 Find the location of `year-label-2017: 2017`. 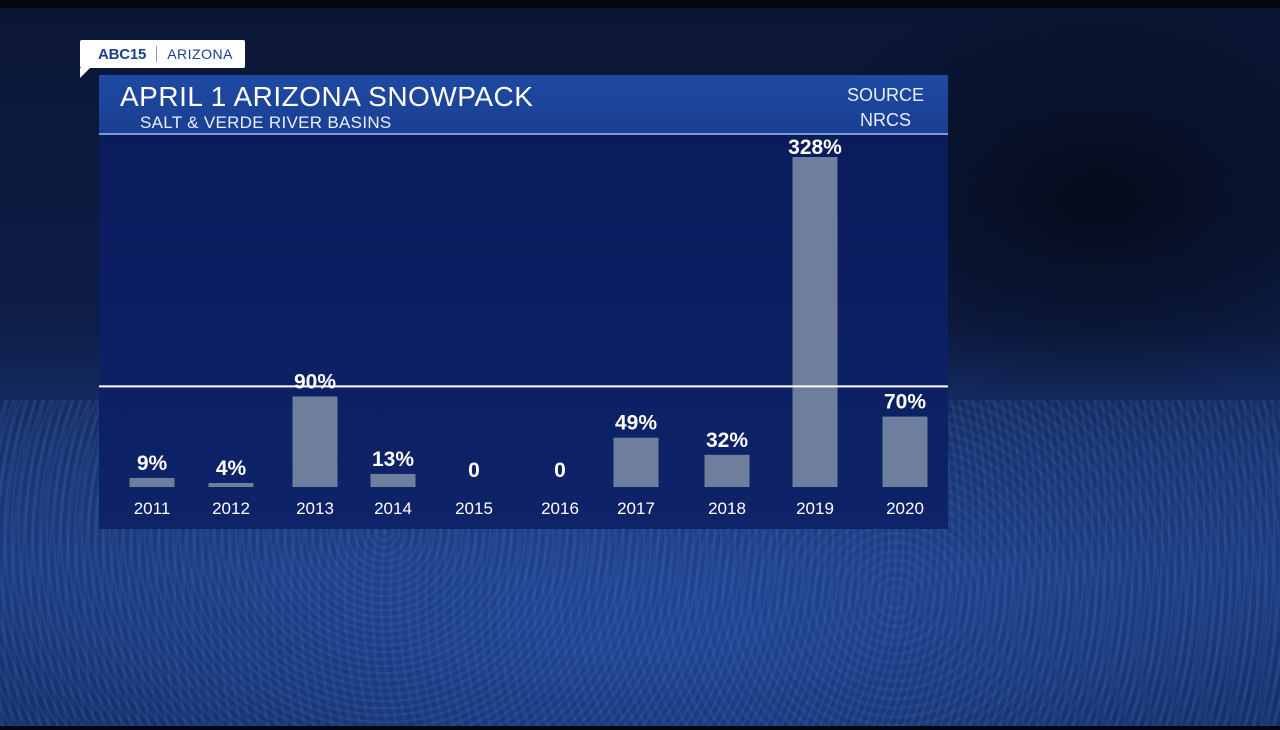

year-label-2017: 2017 is located at coordinates (636, 508).